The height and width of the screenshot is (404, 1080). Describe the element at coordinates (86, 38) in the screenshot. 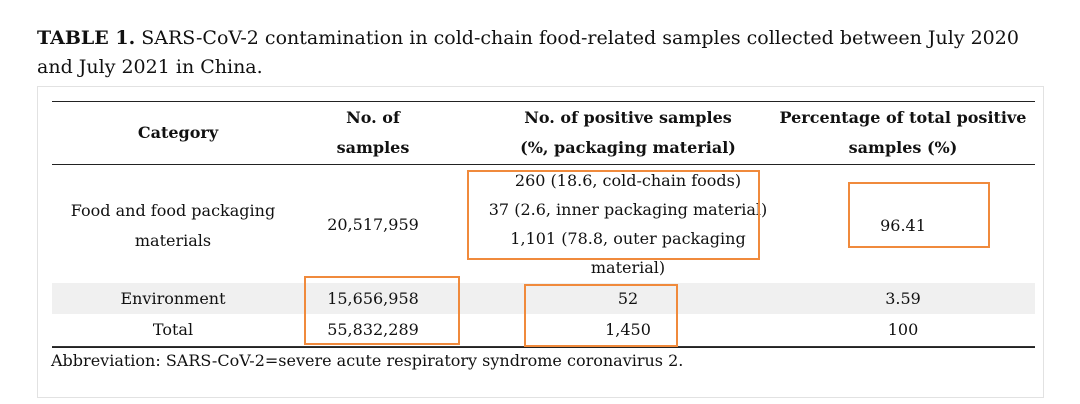

I see `table-label: TABLE 1.` at that location.